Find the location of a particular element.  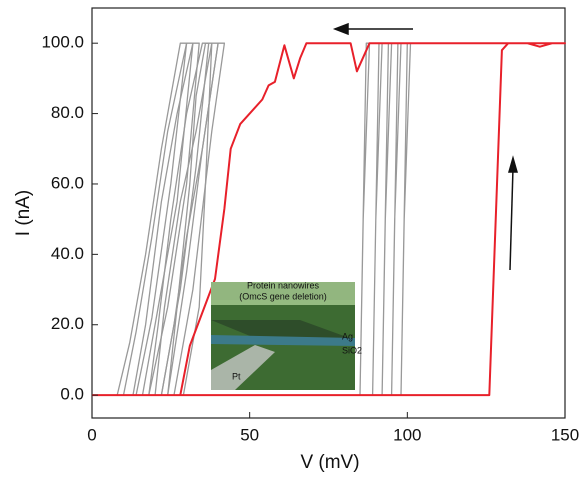

y-tick-label: 0.0 is located at coordinates (72, 394).